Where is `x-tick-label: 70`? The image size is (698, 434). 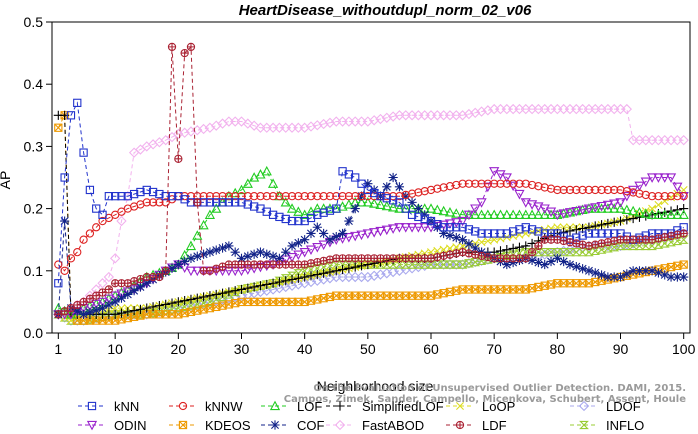 x-tick-label: 70 is located at coordinates (494, 349).